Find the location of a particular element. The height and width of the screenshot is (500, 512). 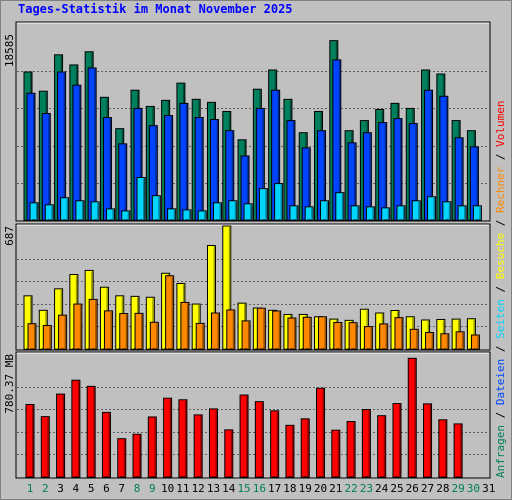

day-label: 9 is located at coordinates (152, 488).